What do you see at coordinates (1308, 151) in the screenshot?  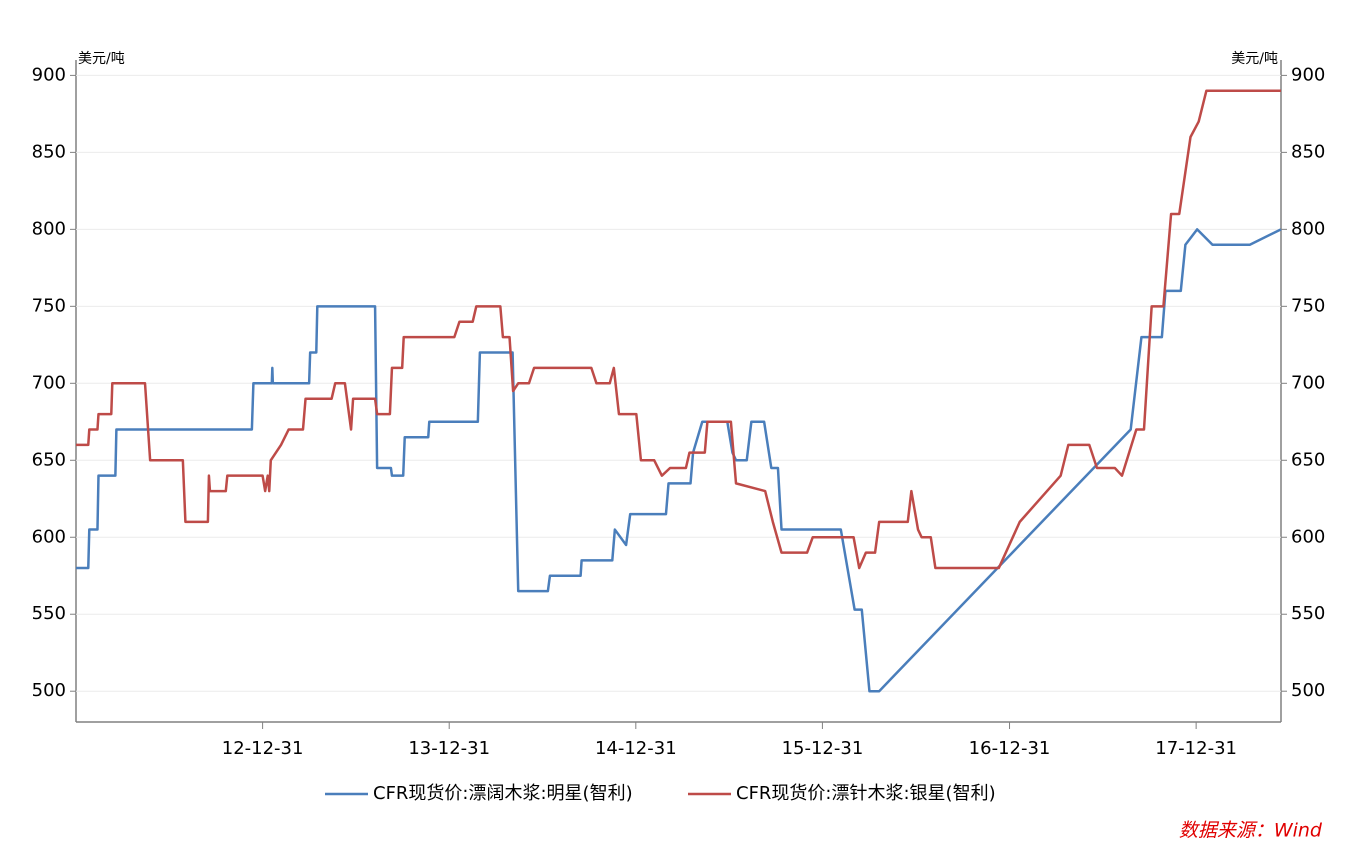 I see `y2-tick-label: 850` at bounding box center [1308, 151].